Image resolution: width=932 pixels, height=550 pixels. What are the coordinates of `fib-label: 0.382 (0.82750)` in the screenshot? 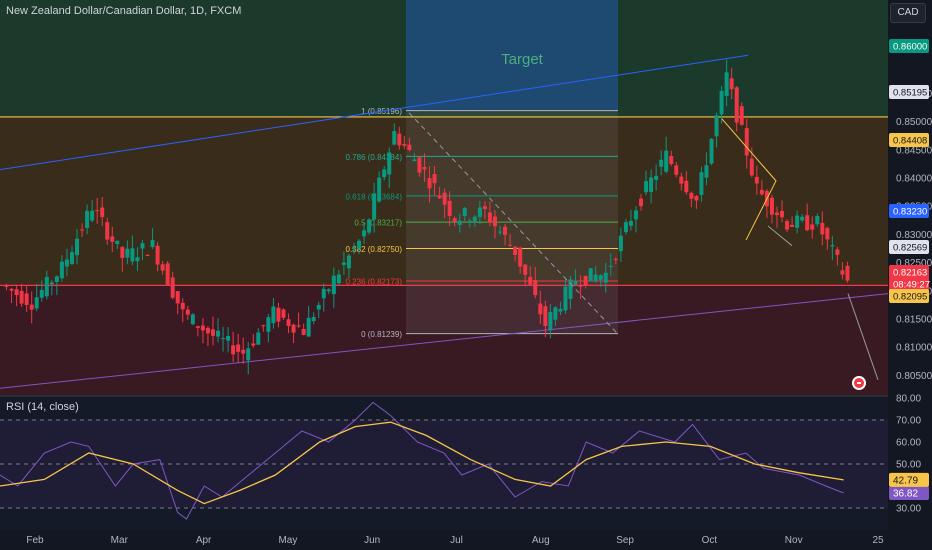 It's located at (374, 249).